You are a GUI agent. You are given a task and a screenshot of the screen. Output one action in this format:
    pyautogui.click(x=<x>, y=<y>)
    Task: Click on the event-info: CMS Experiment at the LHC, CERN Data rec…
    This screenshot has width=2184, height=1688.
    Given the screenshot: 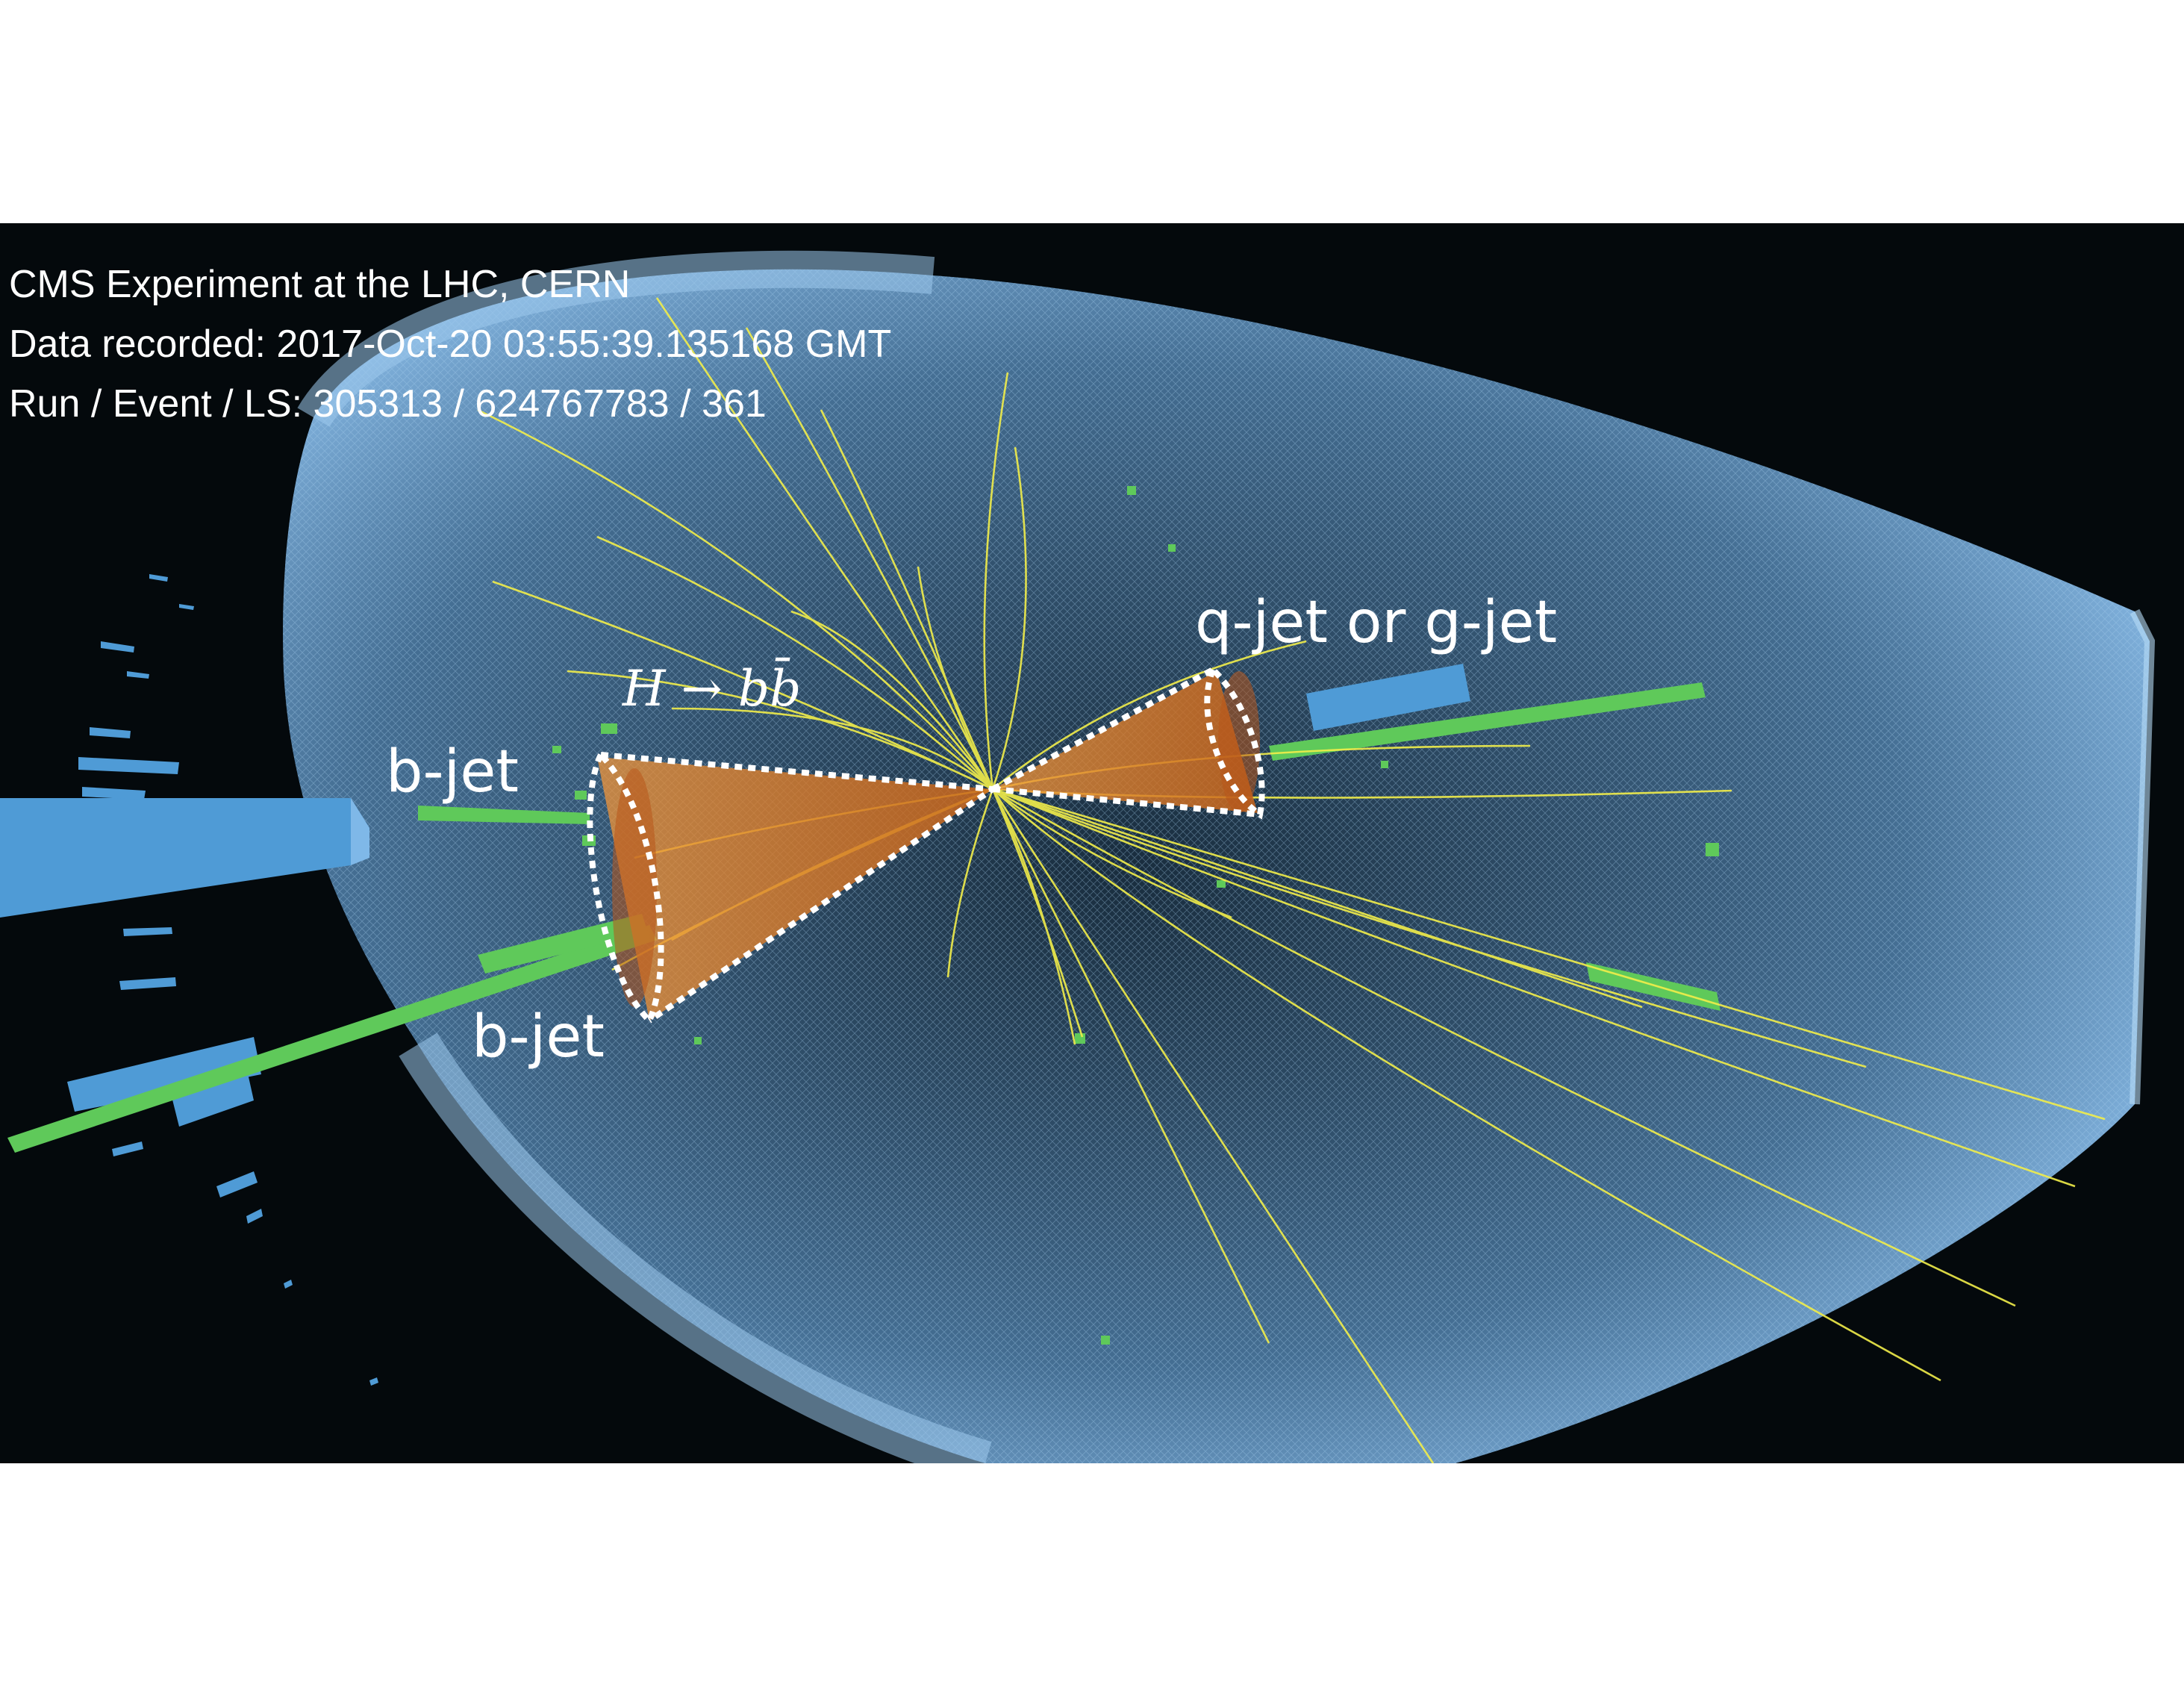 What is the action you would take?
    pyautogui.click(x=450, y=344)
    